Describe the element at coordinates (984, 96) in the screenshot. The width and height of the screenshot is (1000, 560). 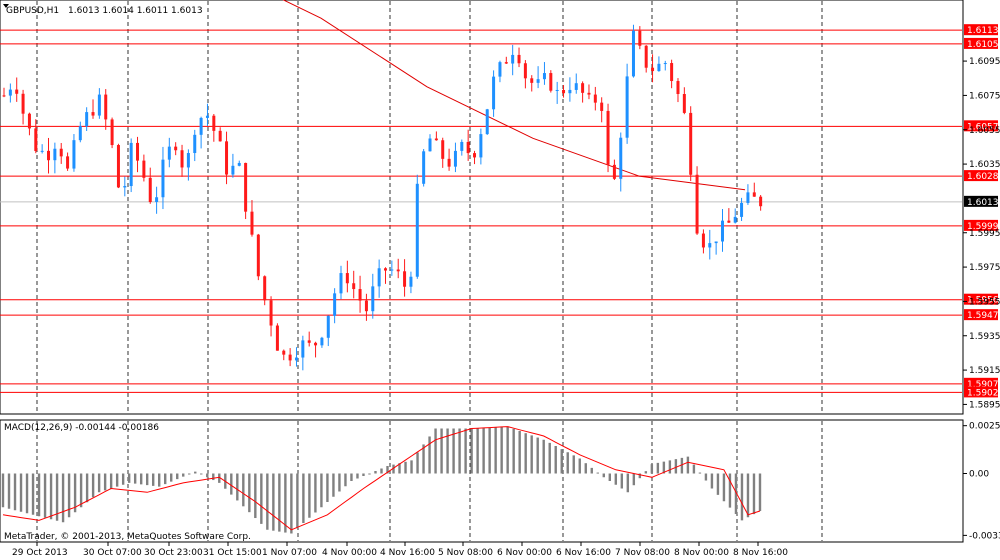
I see `price-tick-label: 1.6075` at that location.